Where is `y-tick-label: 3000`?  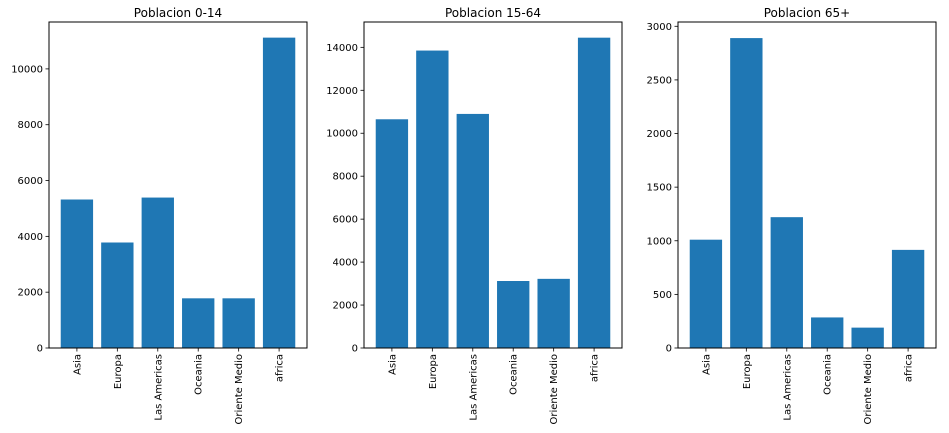
y-tick-label: 3000 is located at coordinates (659, 27).